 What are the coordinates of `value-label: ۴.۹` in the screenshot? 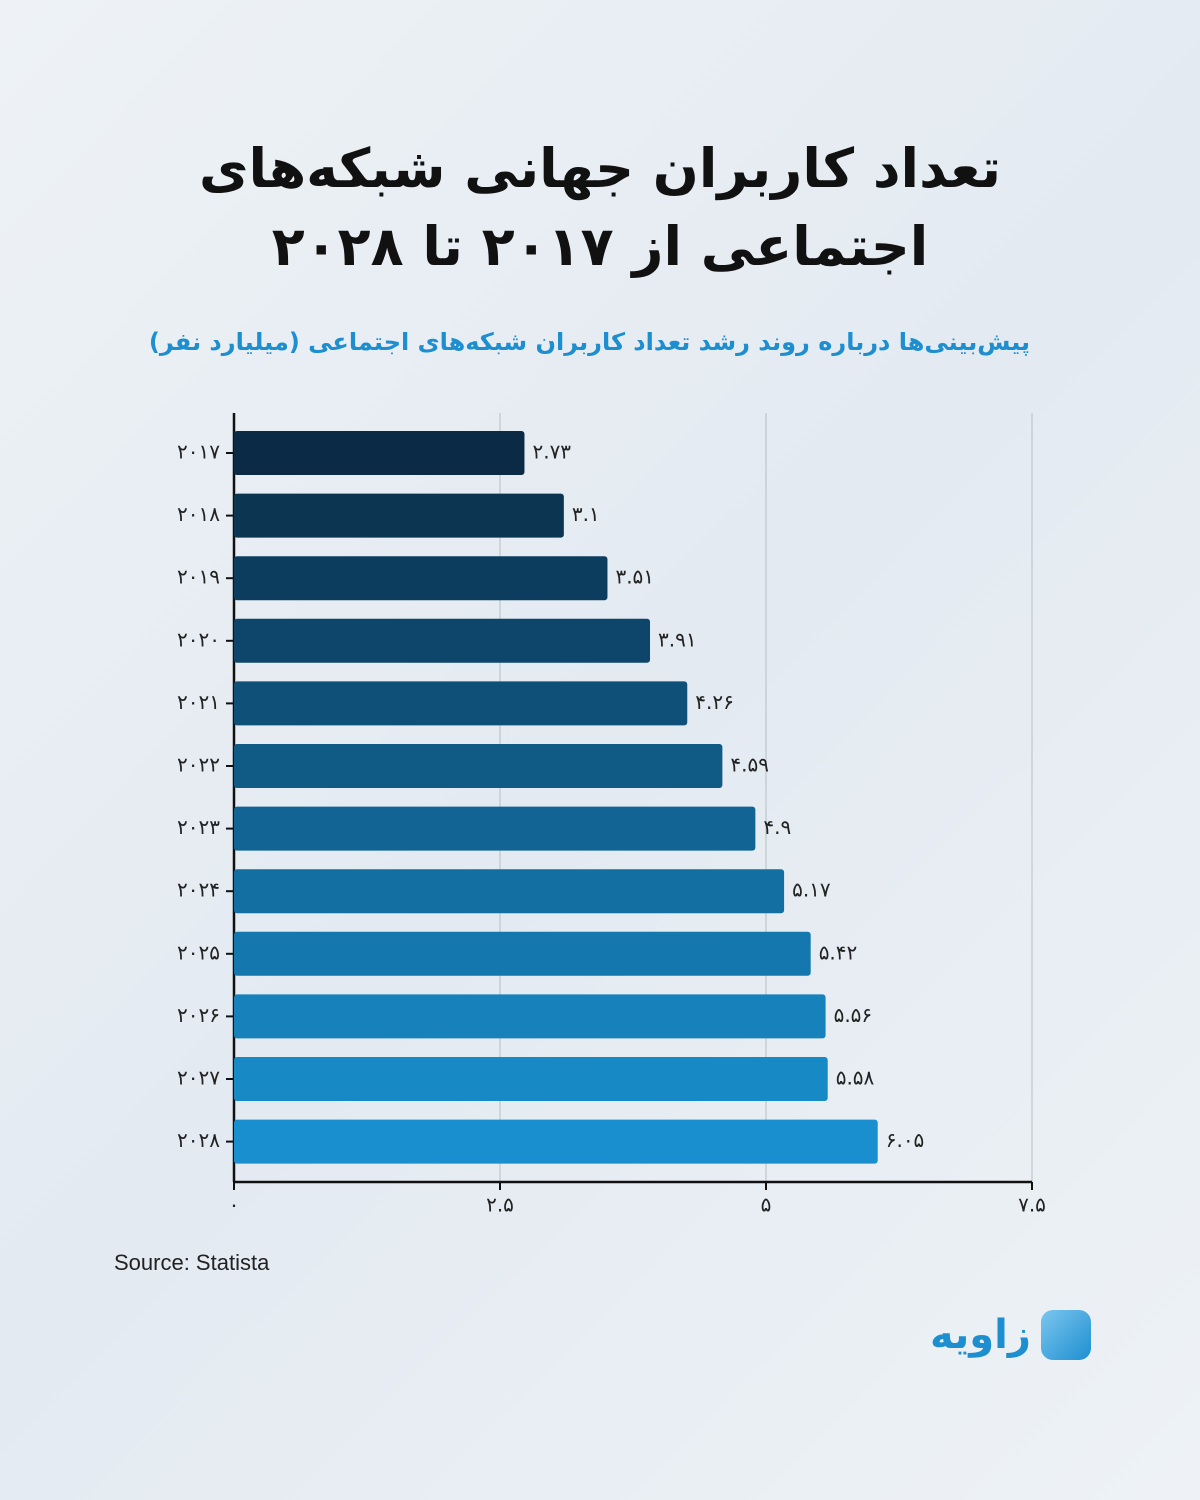 It's located at (777, 827).